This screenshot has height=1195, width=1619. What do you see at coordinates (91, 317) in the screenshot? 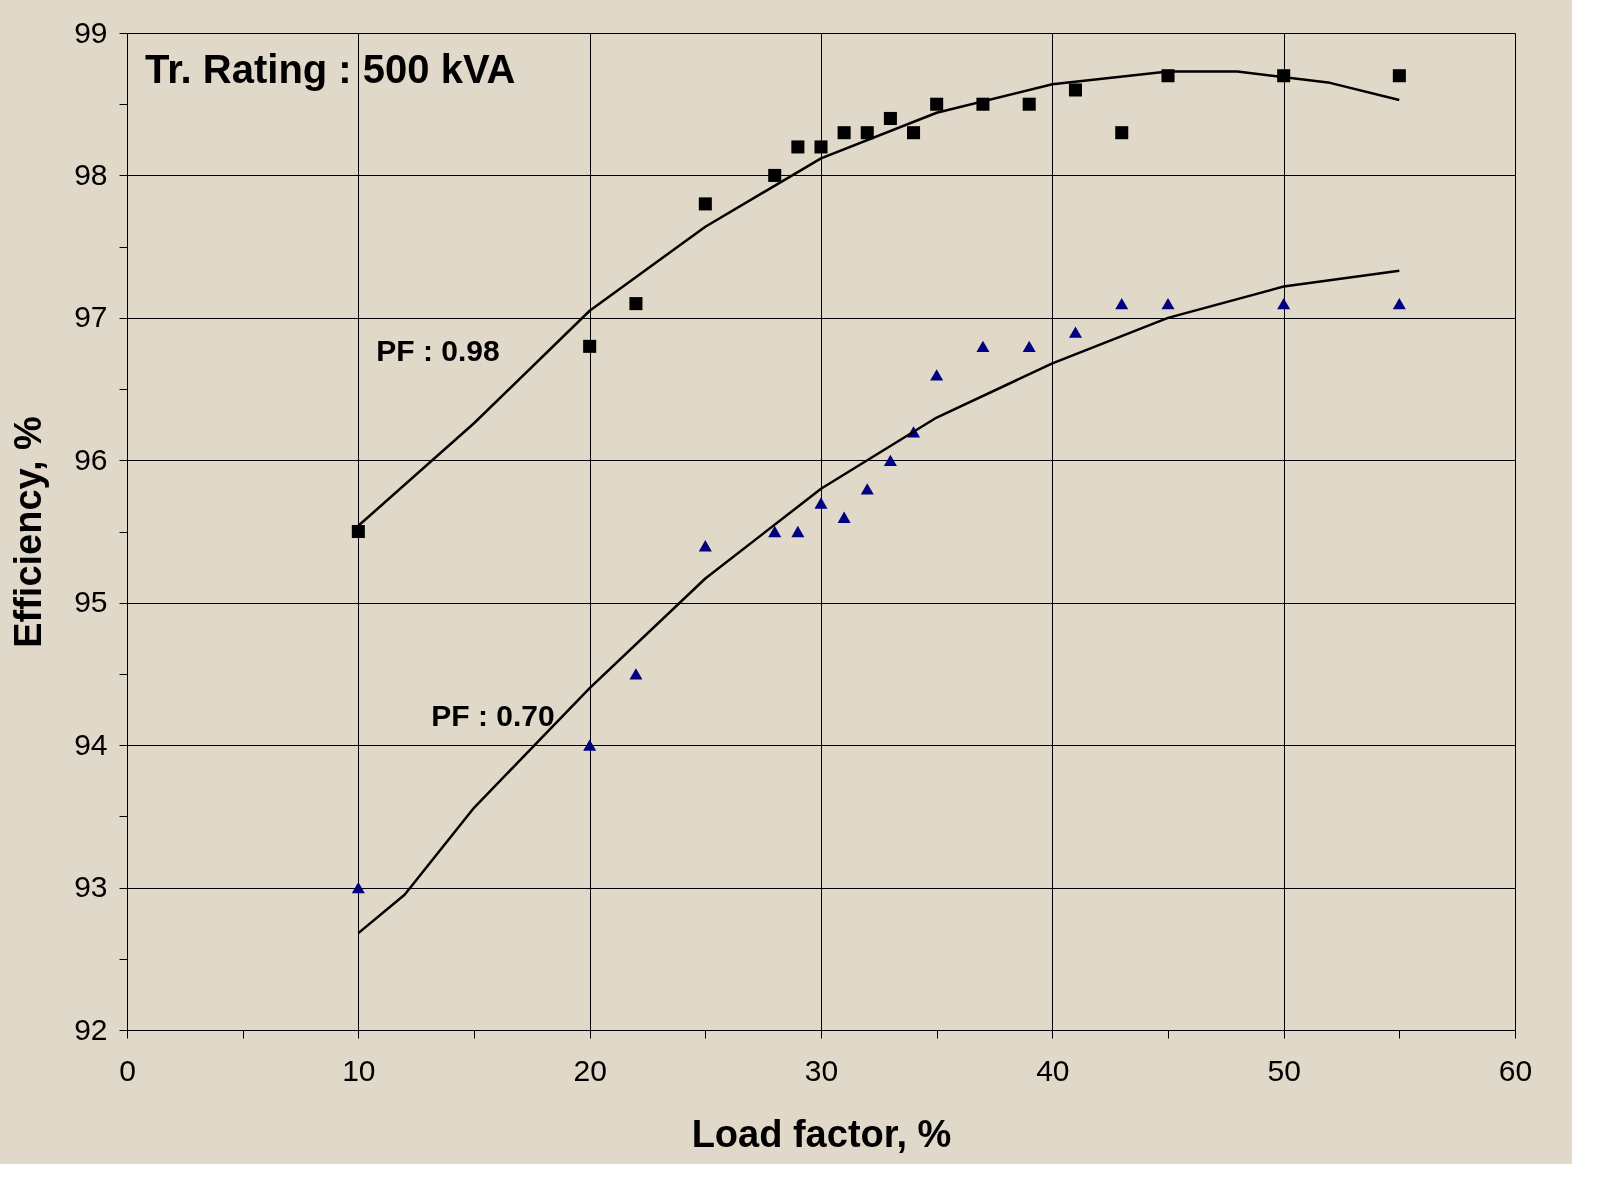
I see `y-tick-label: 97` at bounding box center [91, 317].